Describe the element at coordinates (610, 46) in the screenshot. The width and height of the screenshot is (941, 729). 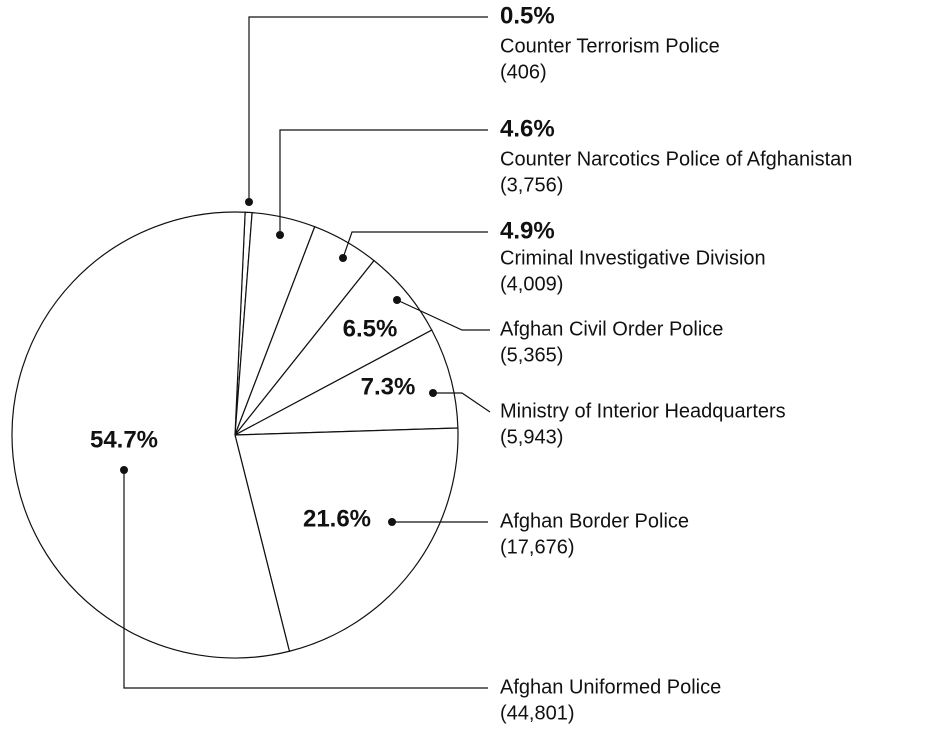
I see `category-label: Counter Terrorism Police` at that location.